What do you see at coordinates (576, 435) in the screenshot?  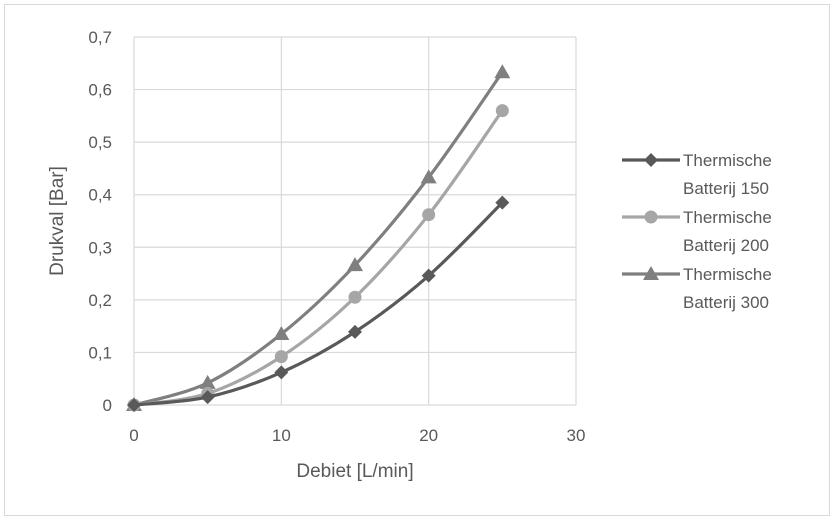 I see `x-tick-label: 30` at bounding box center [576, 435].